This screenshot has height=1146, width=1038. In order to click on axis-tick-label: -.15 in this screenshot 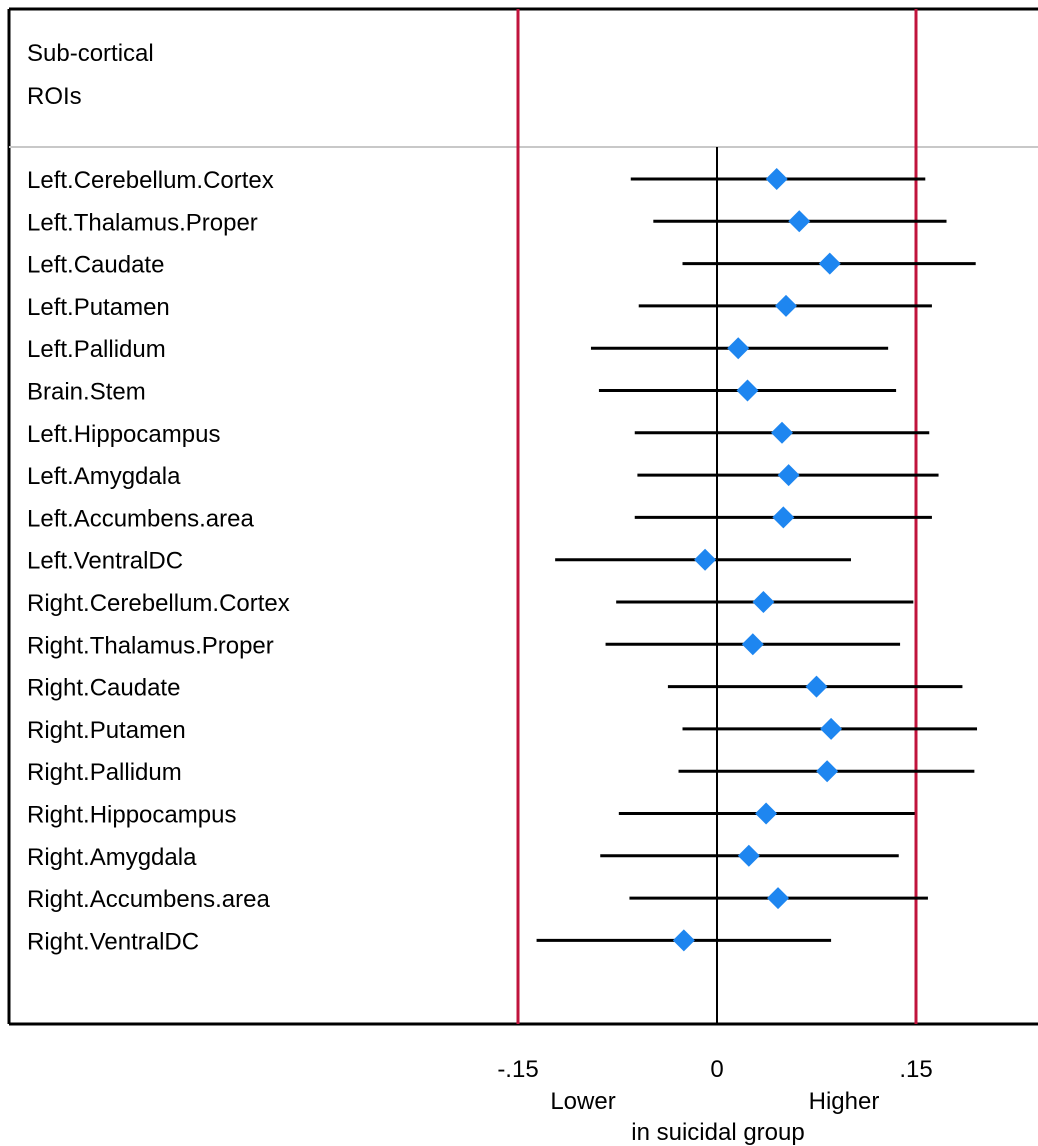, I will do `click(517, 1069)`.